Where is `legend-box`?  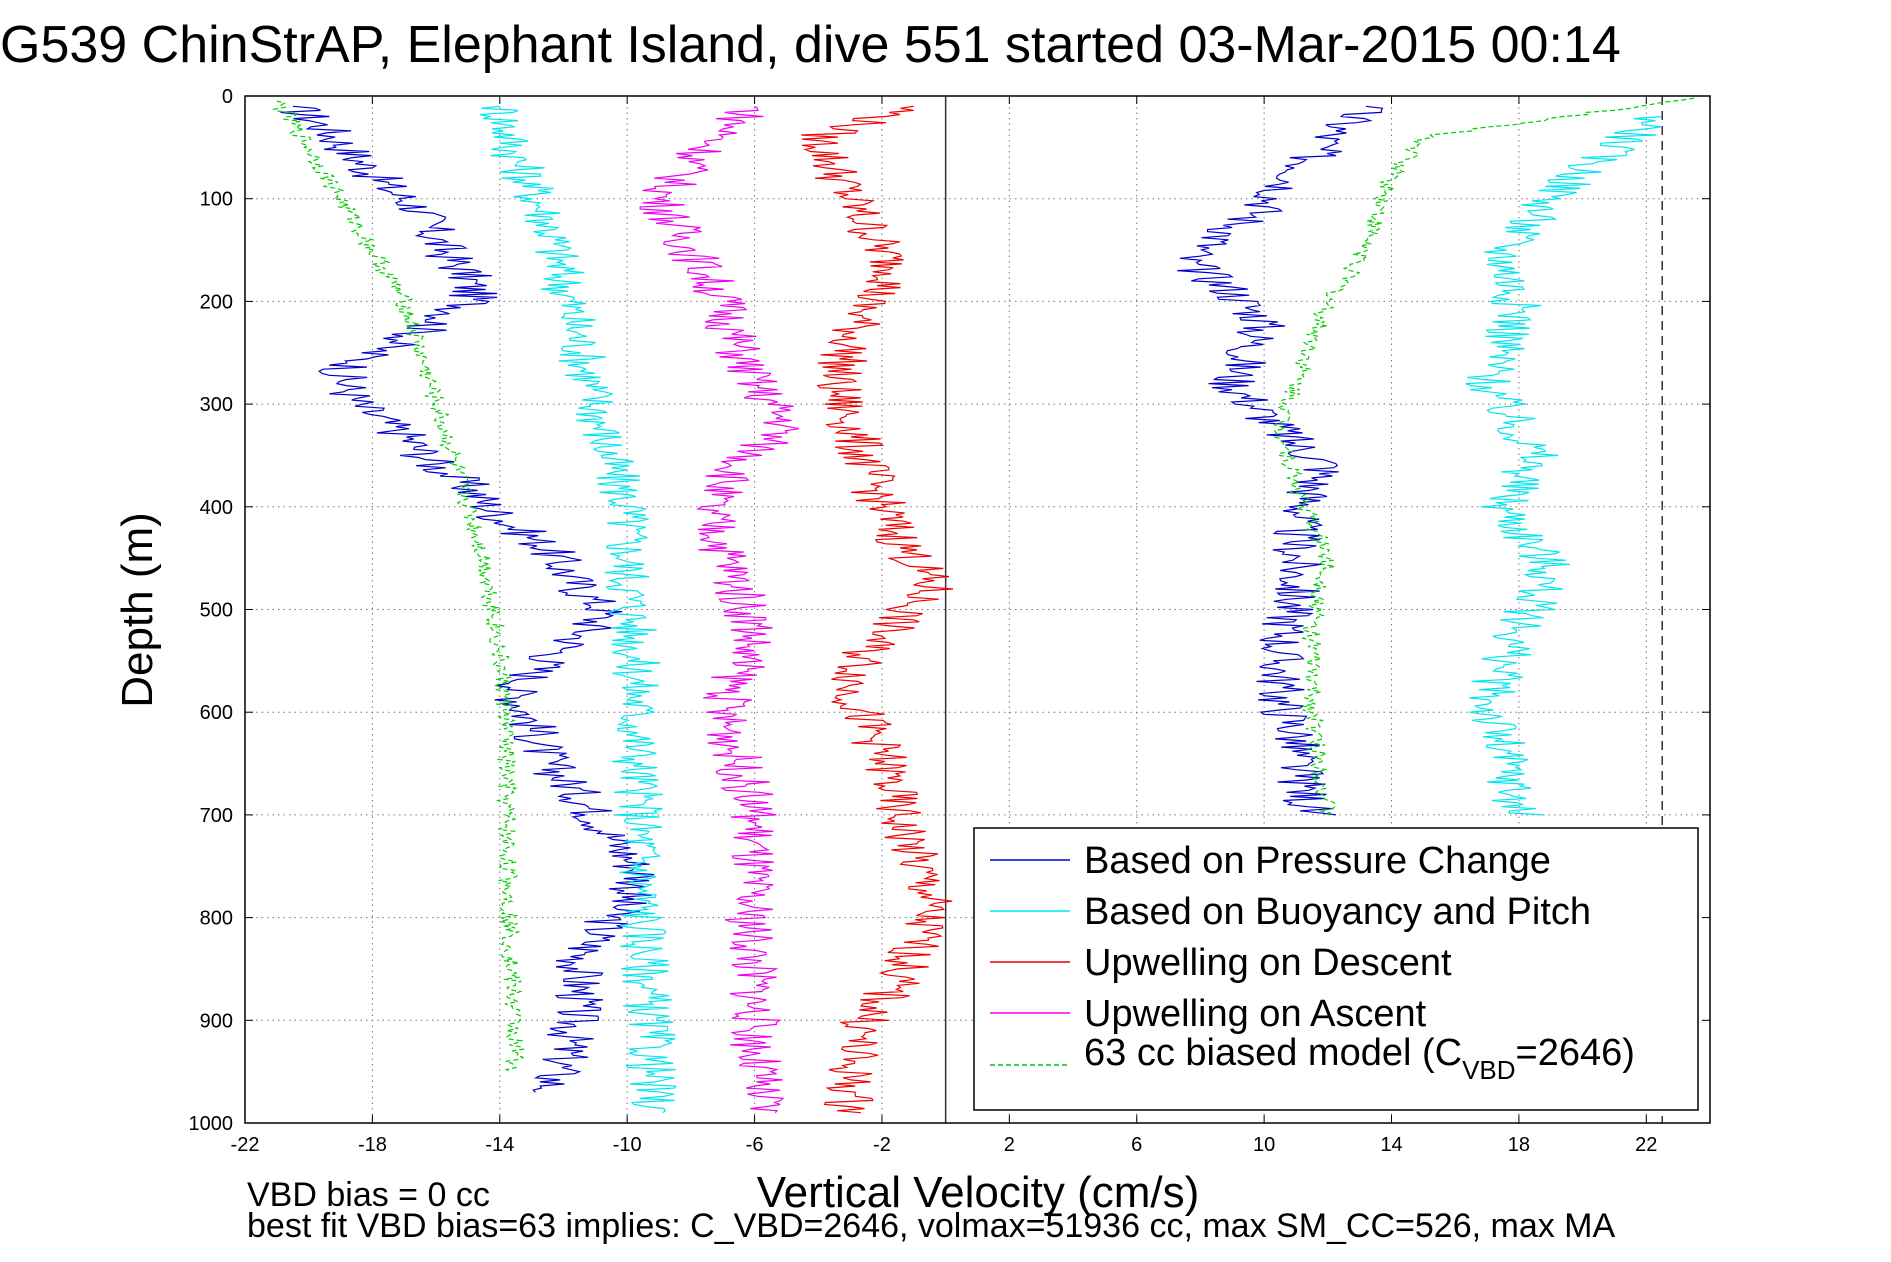 legend-box is located at coordinates (1336, 969).